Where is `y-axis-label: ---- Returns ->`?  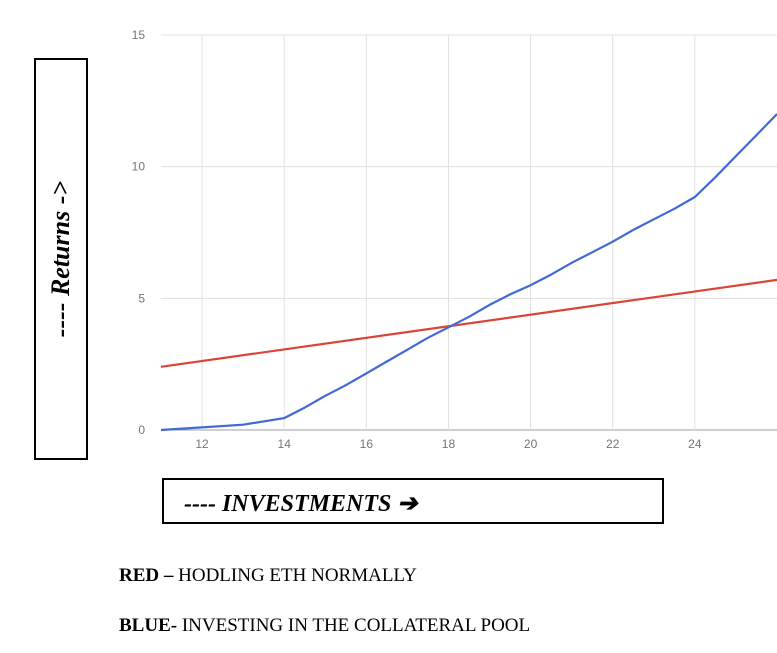
y-axis-label: ---- Returns -> is located at coordinates (60, 259).